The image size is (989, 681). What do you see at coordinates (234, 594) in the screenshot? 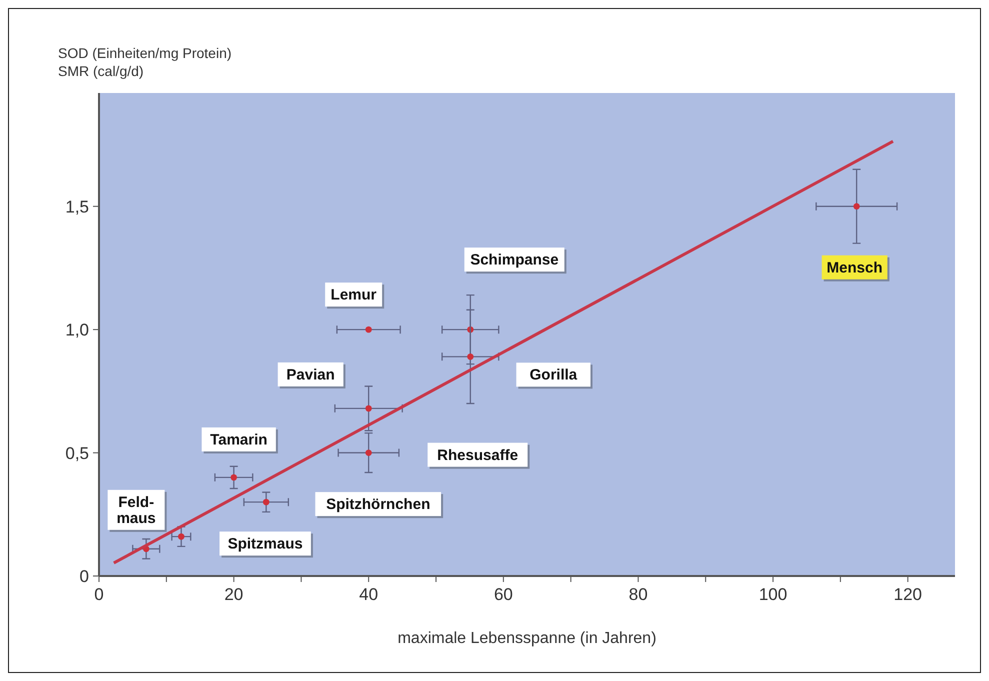
I see `x-tick-label: 20` at bounding box center [234, 594].